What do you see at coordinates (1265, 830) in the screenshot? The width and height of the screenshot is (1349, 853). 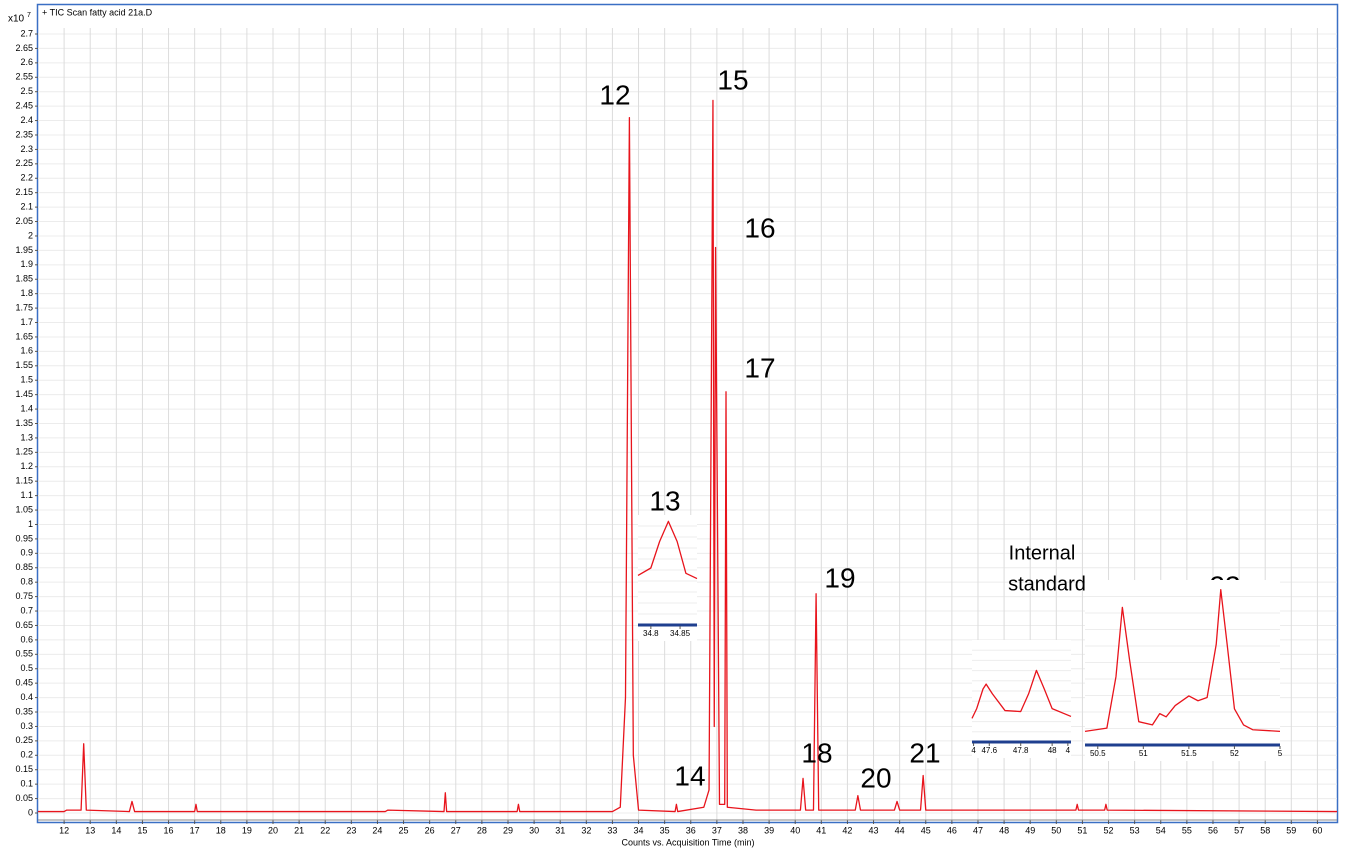 I see `x-tick-label: 58` at bounding box center [1265, 830].